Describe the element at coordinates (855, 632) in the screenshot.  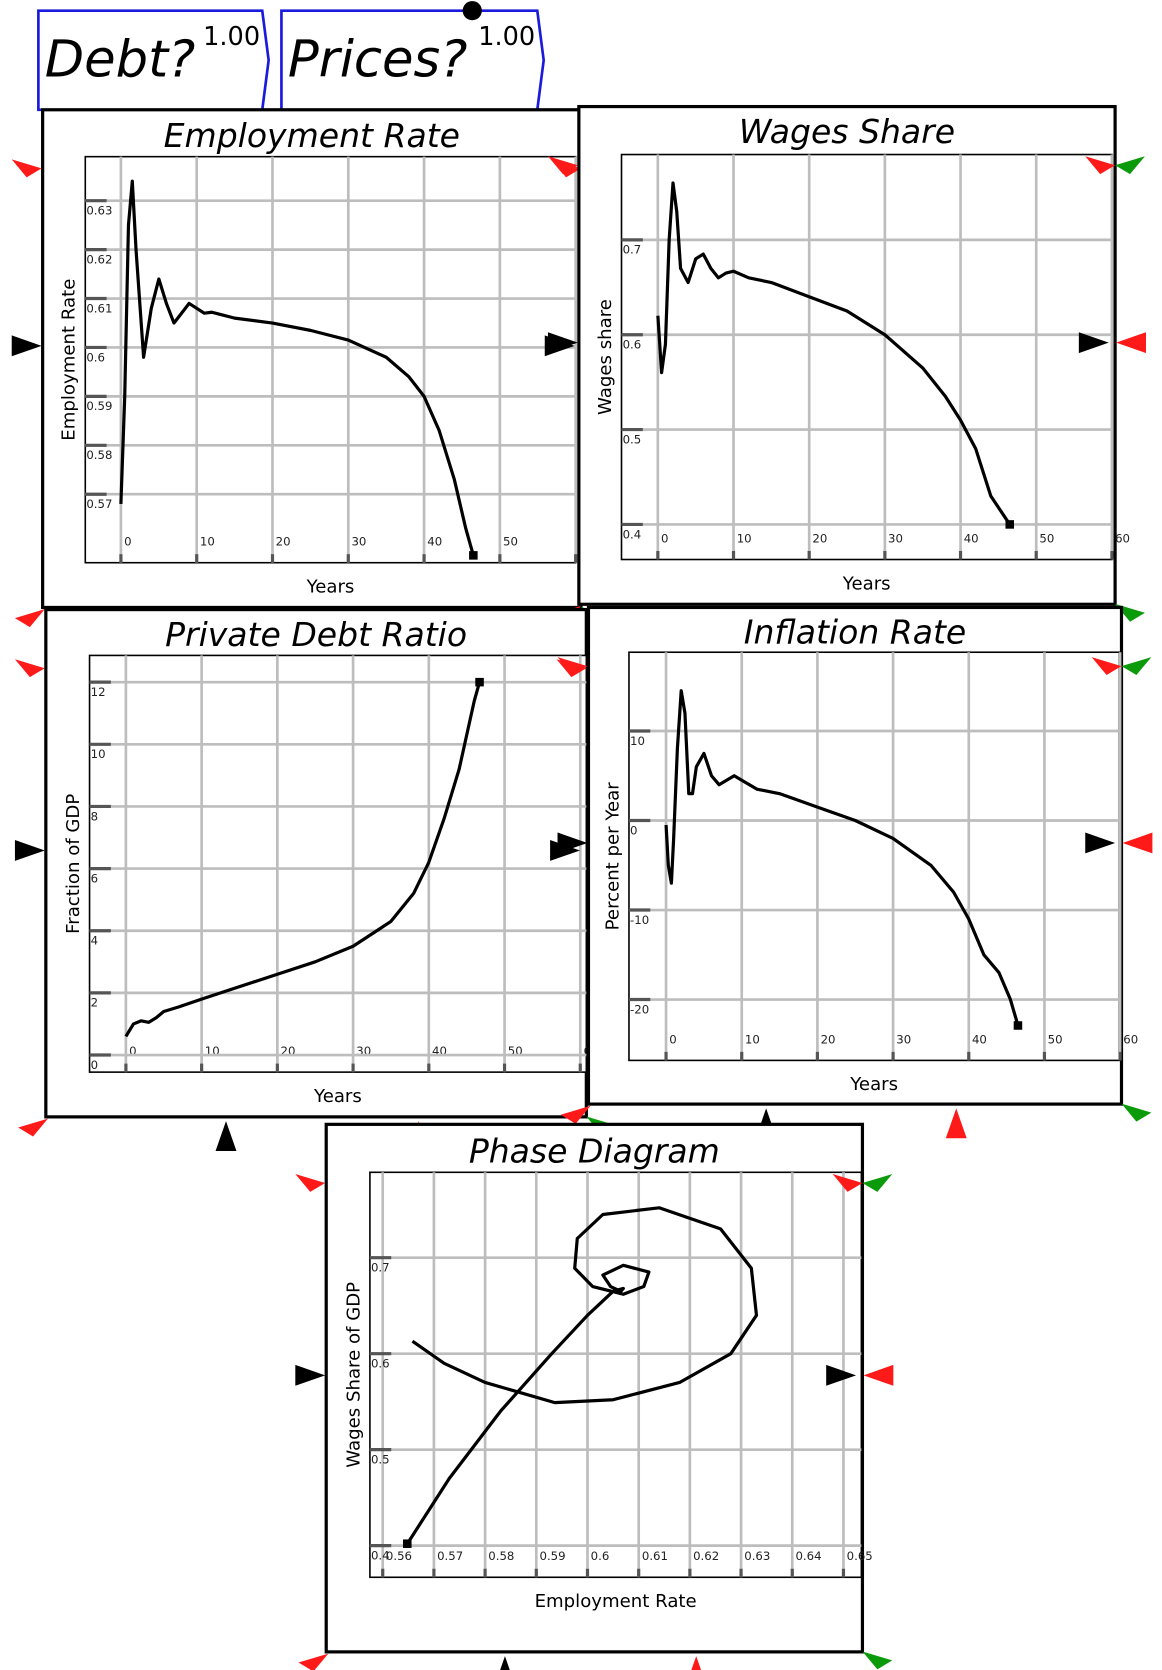
I see `chart-title: Inflation Rate` at that location.